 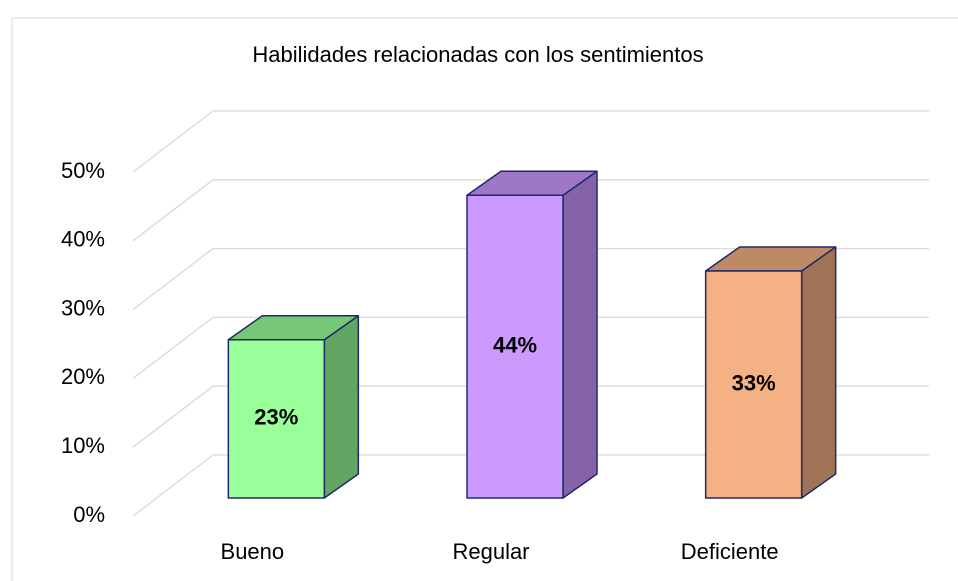 What do you see at coordinates (83, 170) in the screenshot?
I see `y-tick-label: 50%` at bounding box center [83, 170].